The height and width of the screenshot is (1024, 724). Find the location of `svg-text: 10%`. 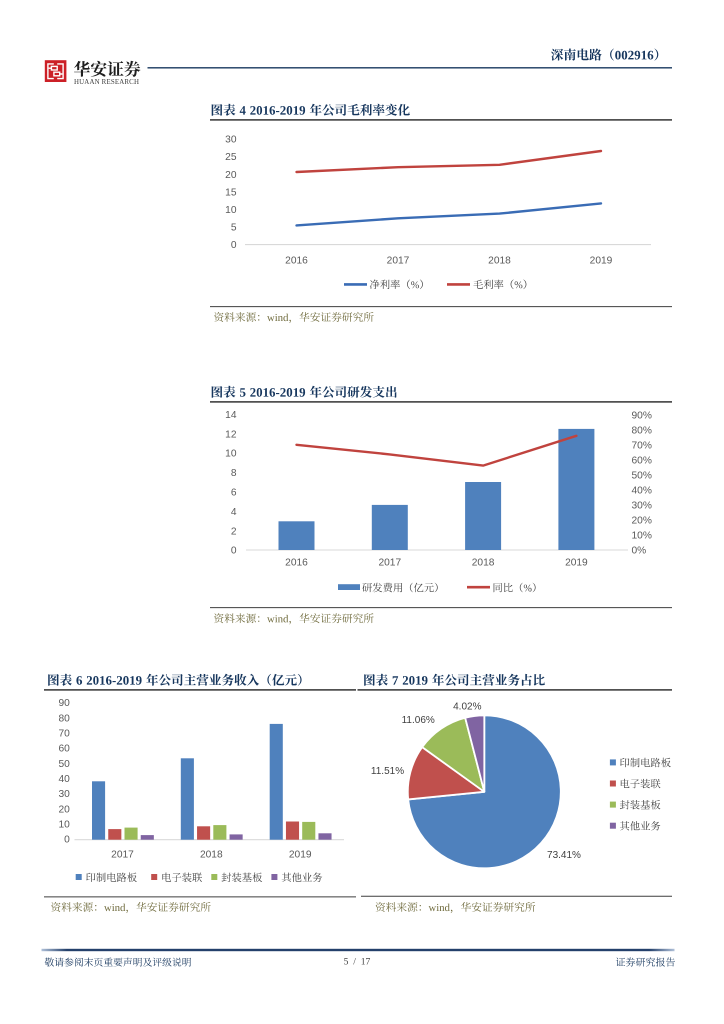

svg-text: 10% is located at coordinates (642, 536).